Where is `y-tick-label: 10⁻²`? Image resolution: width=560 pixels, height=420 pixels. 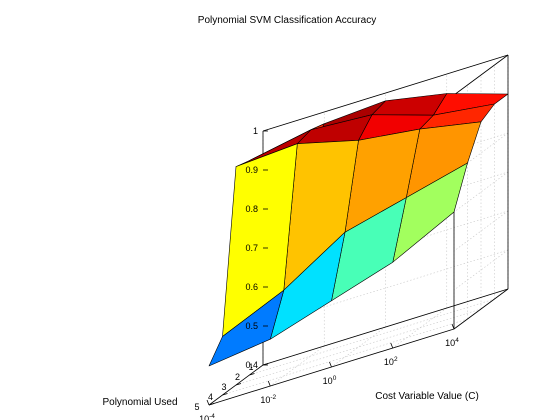 y-tick-label: 10⁻² is located at coordinates (268, 399).